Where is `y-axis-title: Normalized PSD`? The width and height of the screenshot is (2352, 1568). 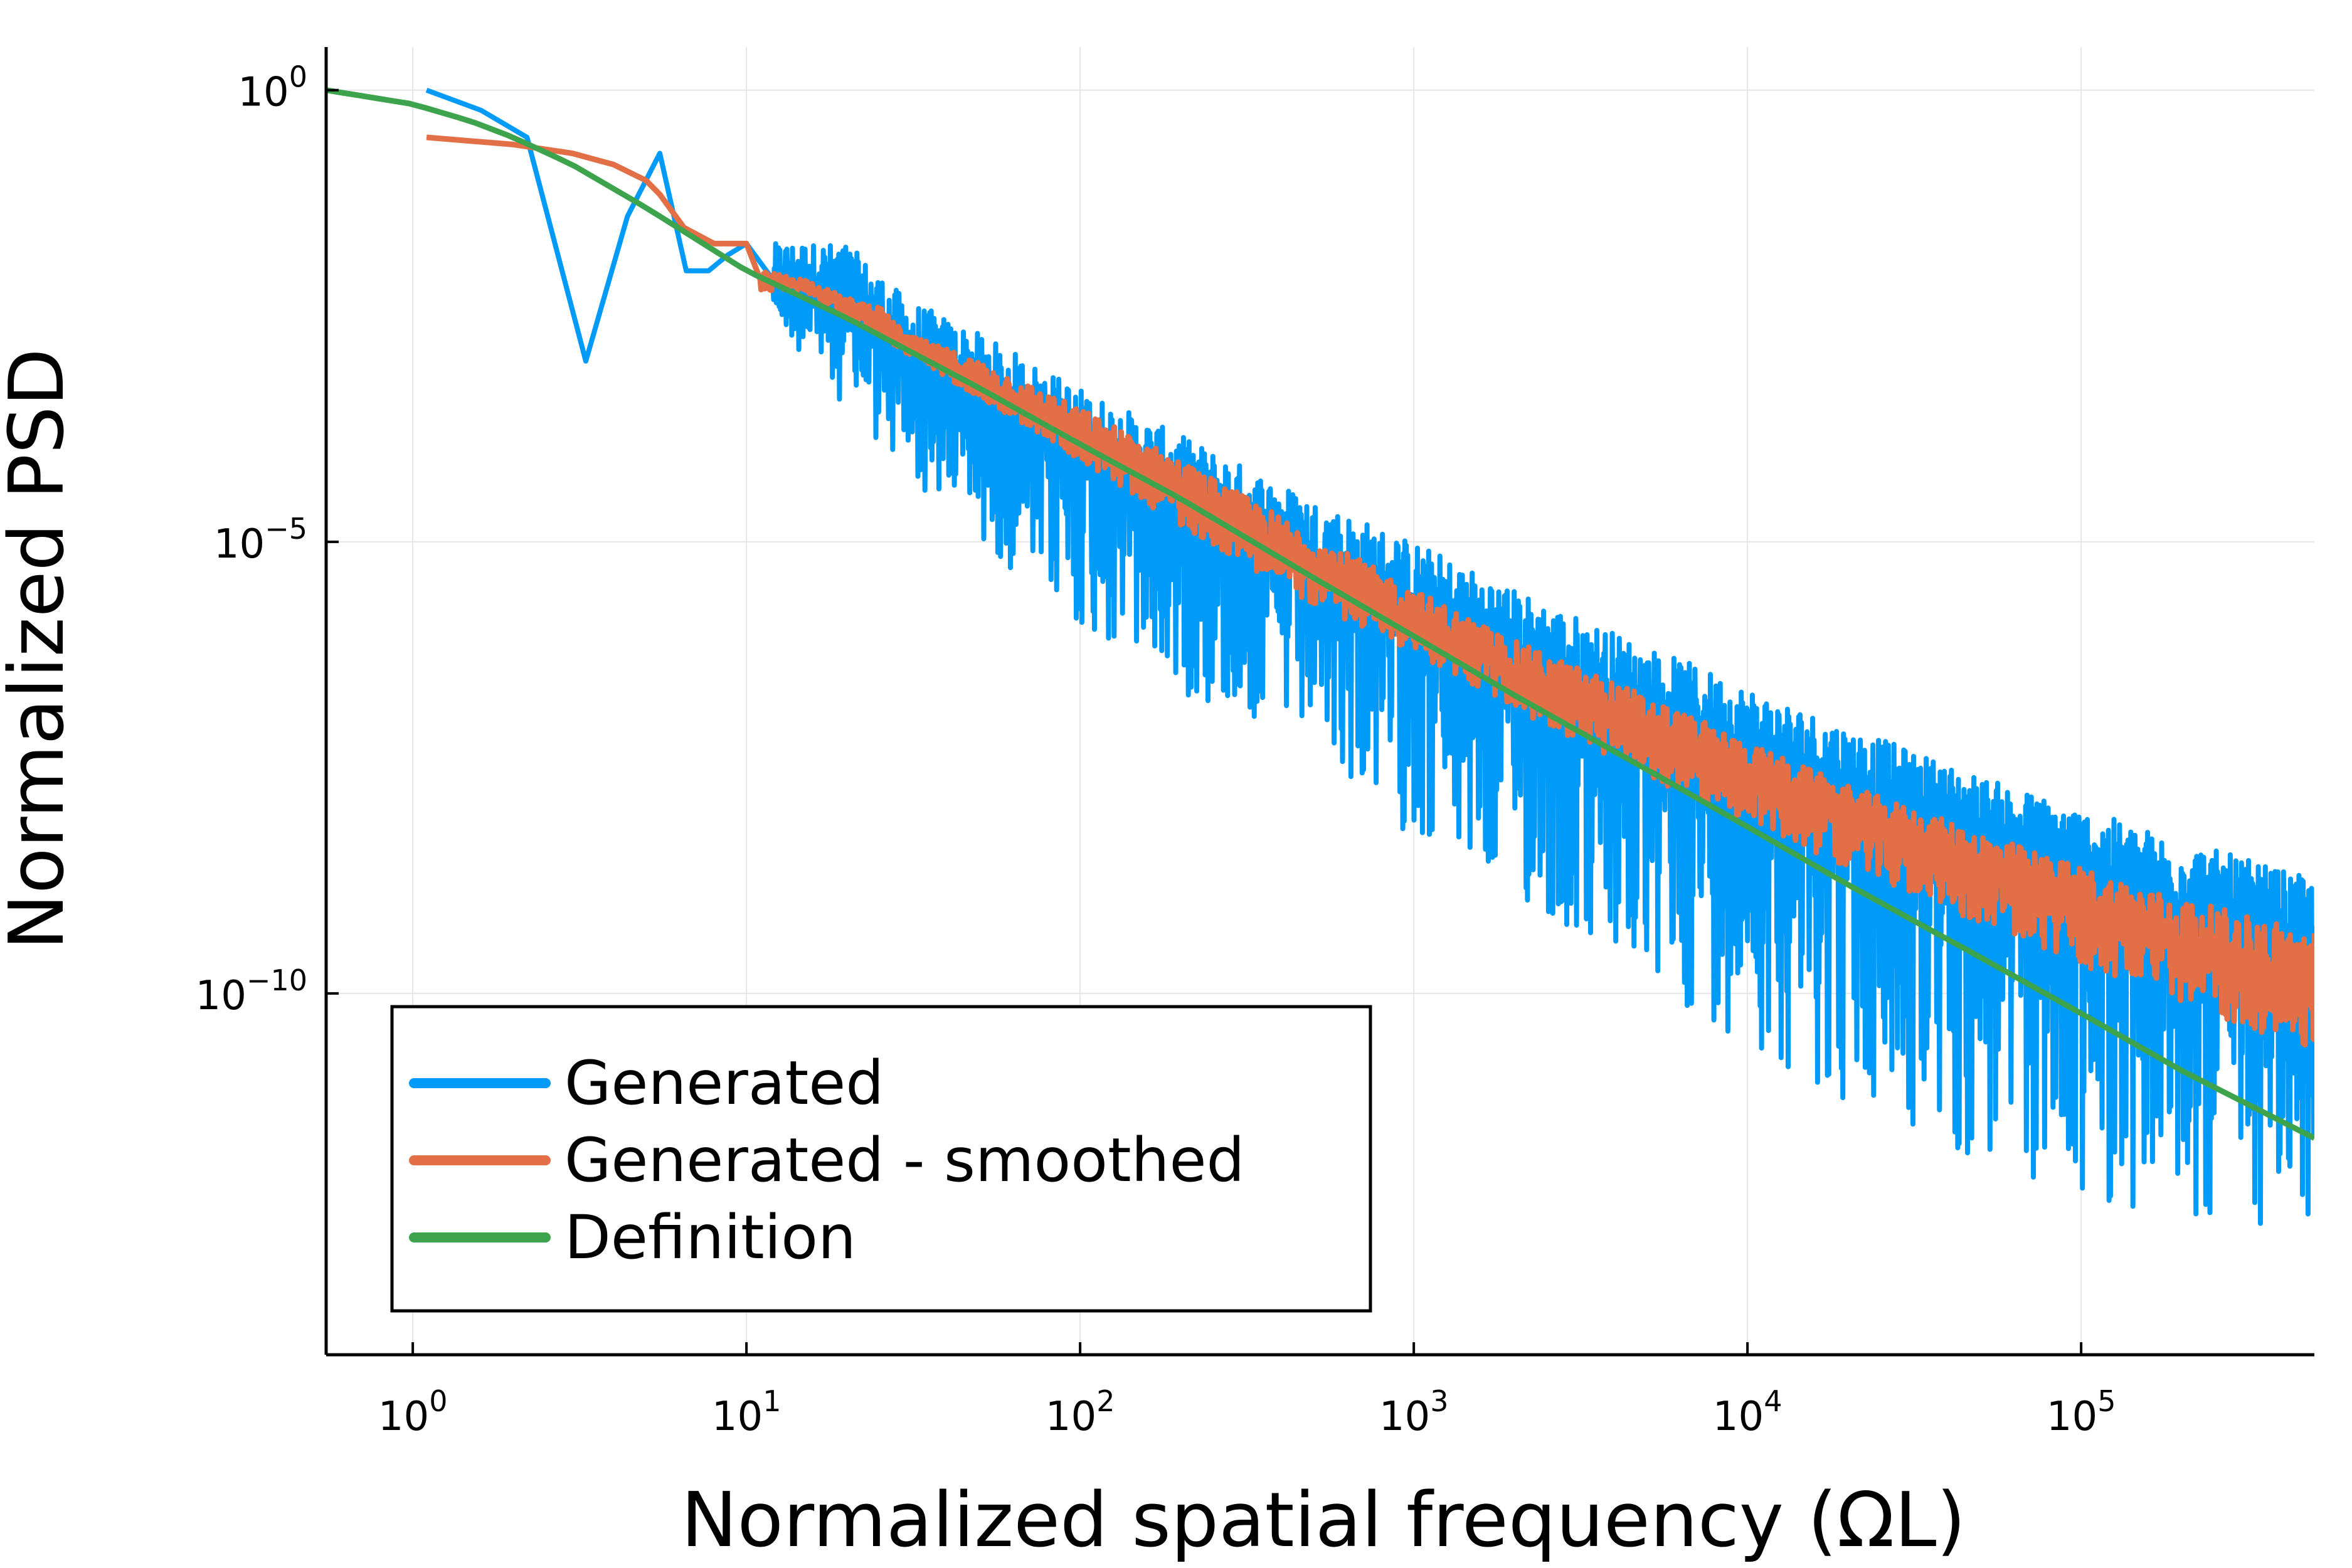
y-axis-title: Normalized PSD is located at coordinates (40, 649).